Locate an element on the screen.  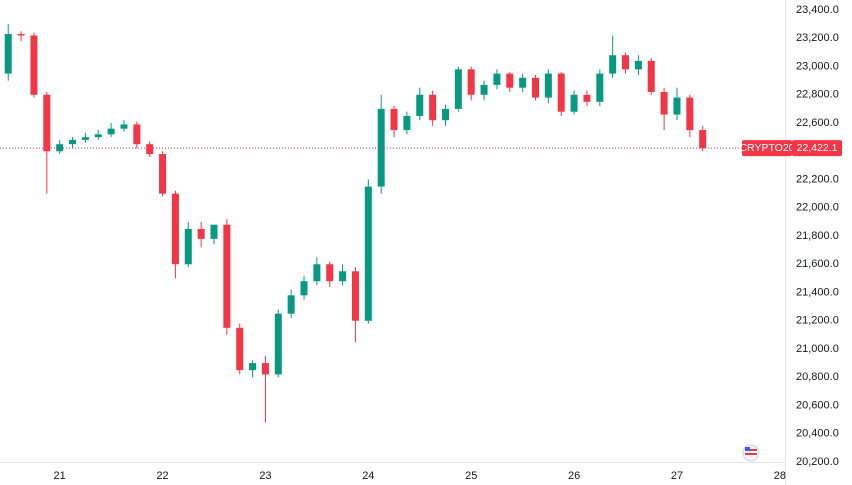
y-tick-label: 23,400.0 is located at coordinates (817, 10).